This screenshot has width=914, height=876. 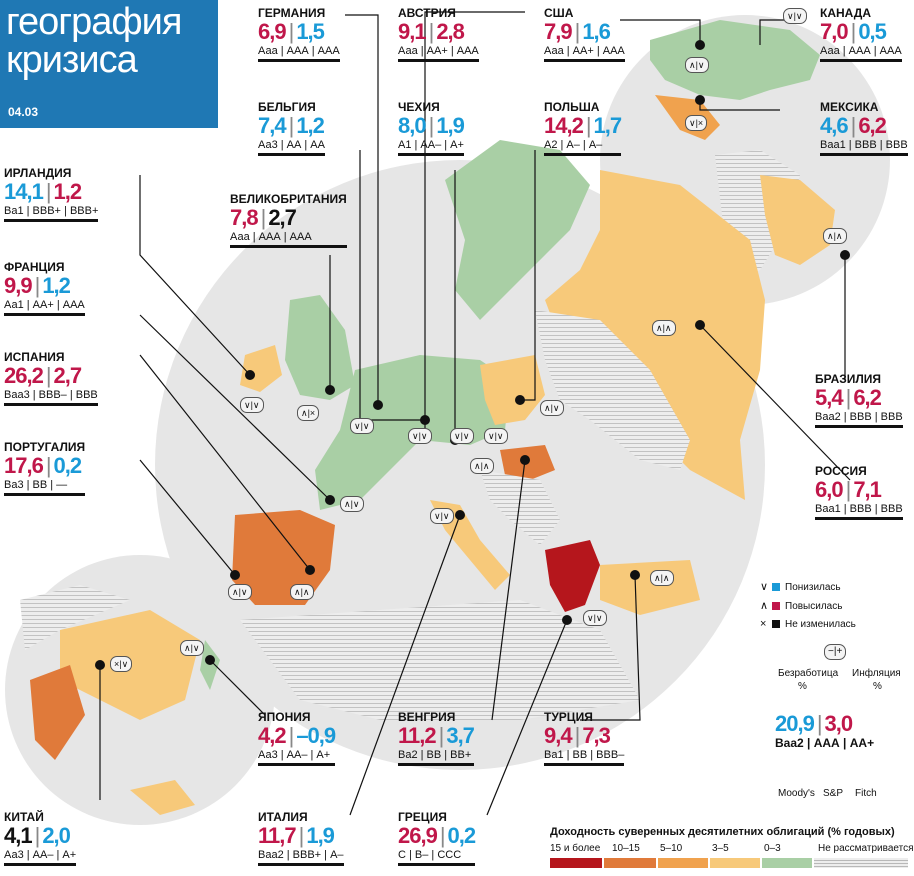 I want to click on agency-moodys: Moody's, so click(x=796, y=793).